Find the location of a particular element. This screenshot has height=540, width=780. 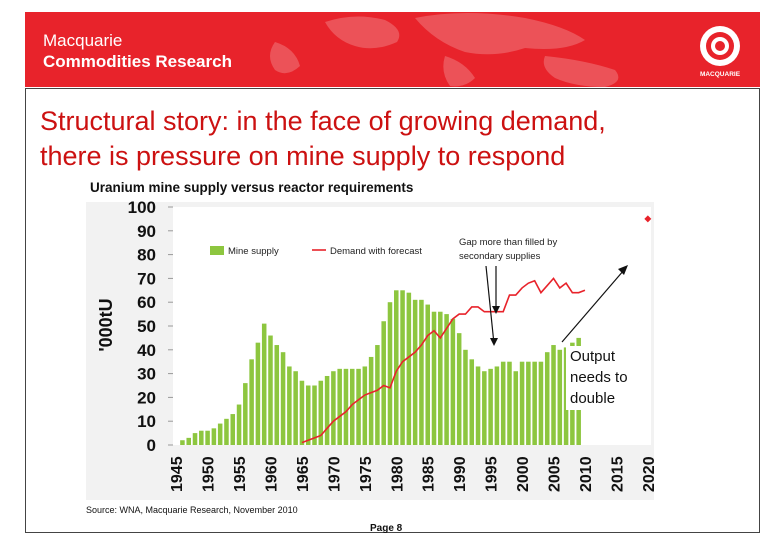

bar-1976 is located at coordinates (371, 400).